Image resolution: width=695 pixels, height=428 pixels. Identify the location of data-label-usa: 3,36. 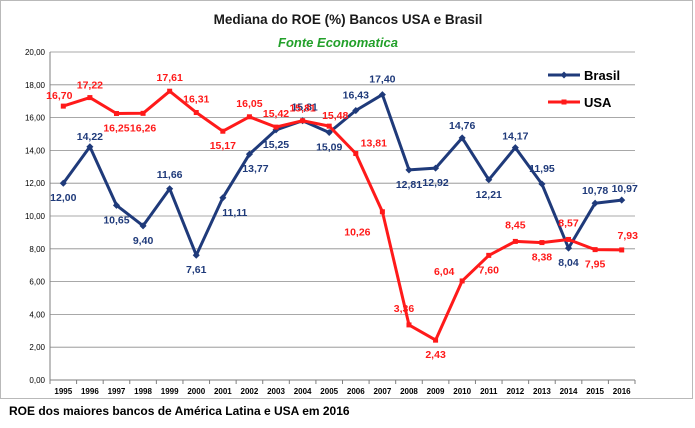
(404, 309).